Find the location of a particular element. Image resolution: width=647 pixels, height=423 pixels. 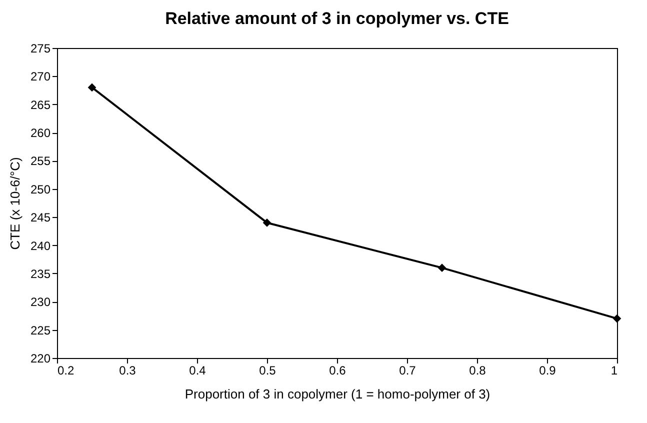

x-tick-label: 0.7 is located at coordinates (407, 371).